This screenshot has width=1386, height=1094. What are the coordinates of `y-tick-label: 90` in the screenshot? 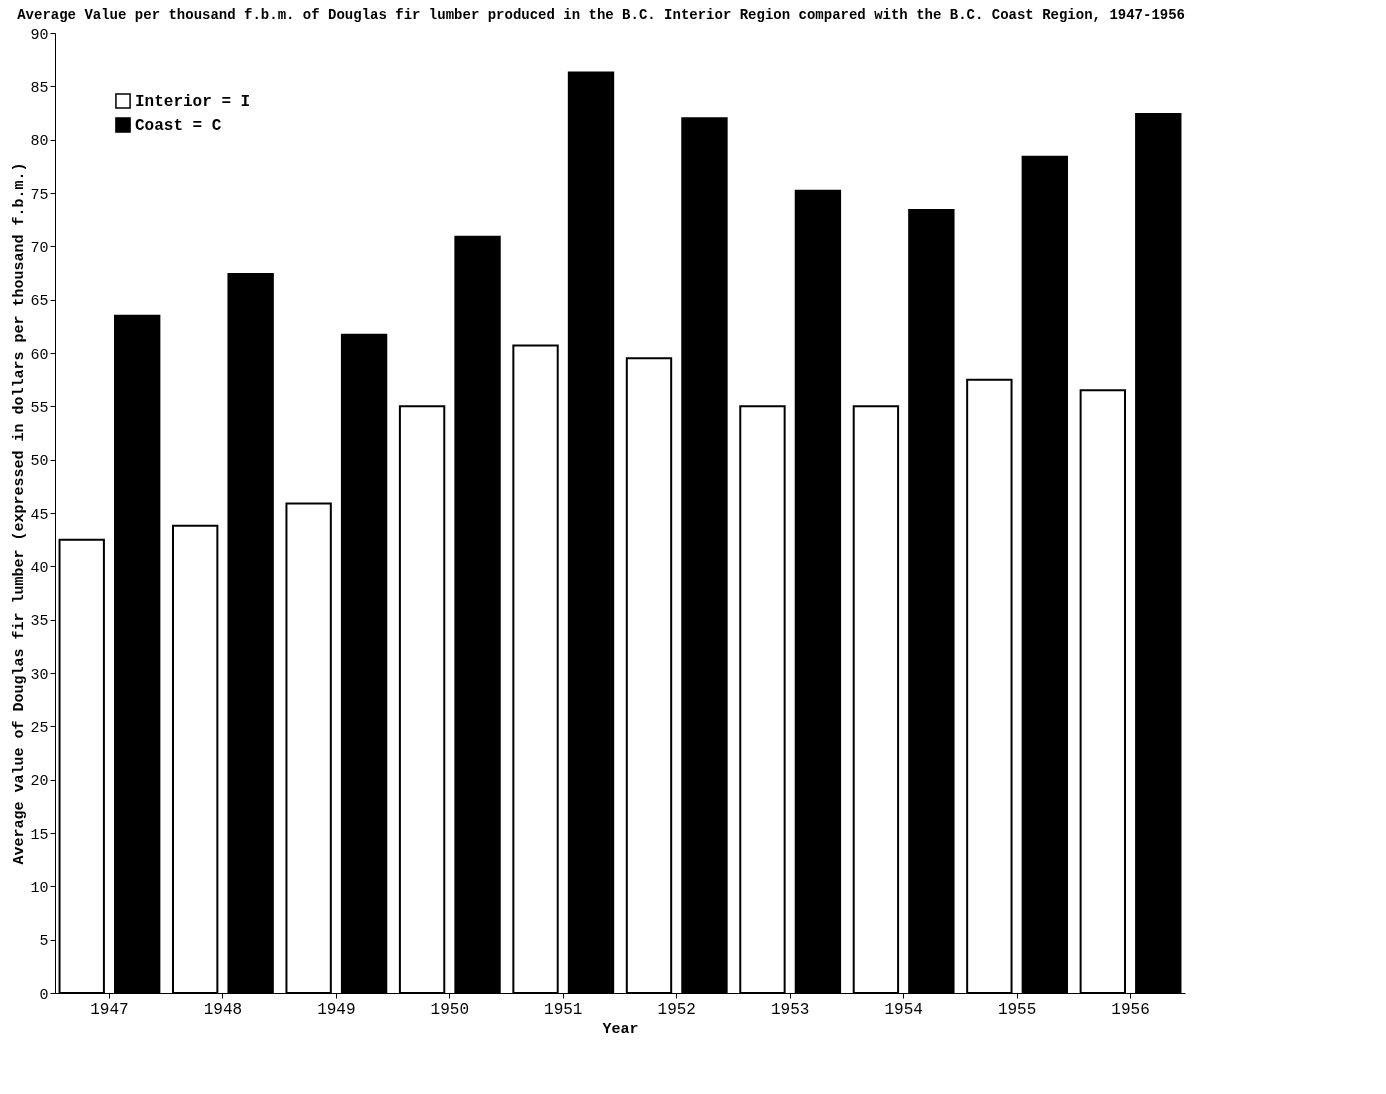 It's located at (39, 35).